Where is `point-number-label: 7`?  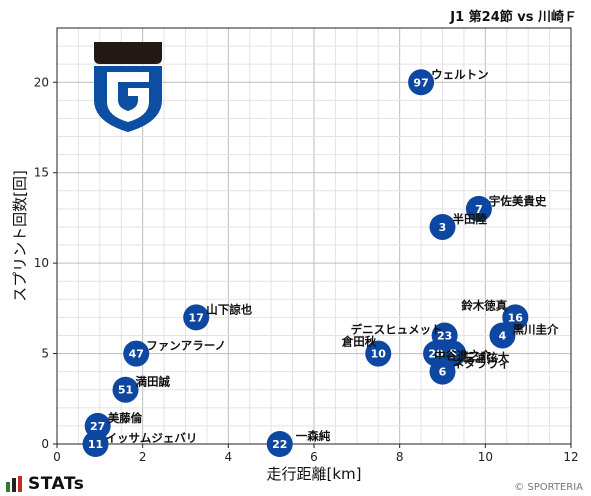
point-number-label: 7 is located at coordinates (479, 209).